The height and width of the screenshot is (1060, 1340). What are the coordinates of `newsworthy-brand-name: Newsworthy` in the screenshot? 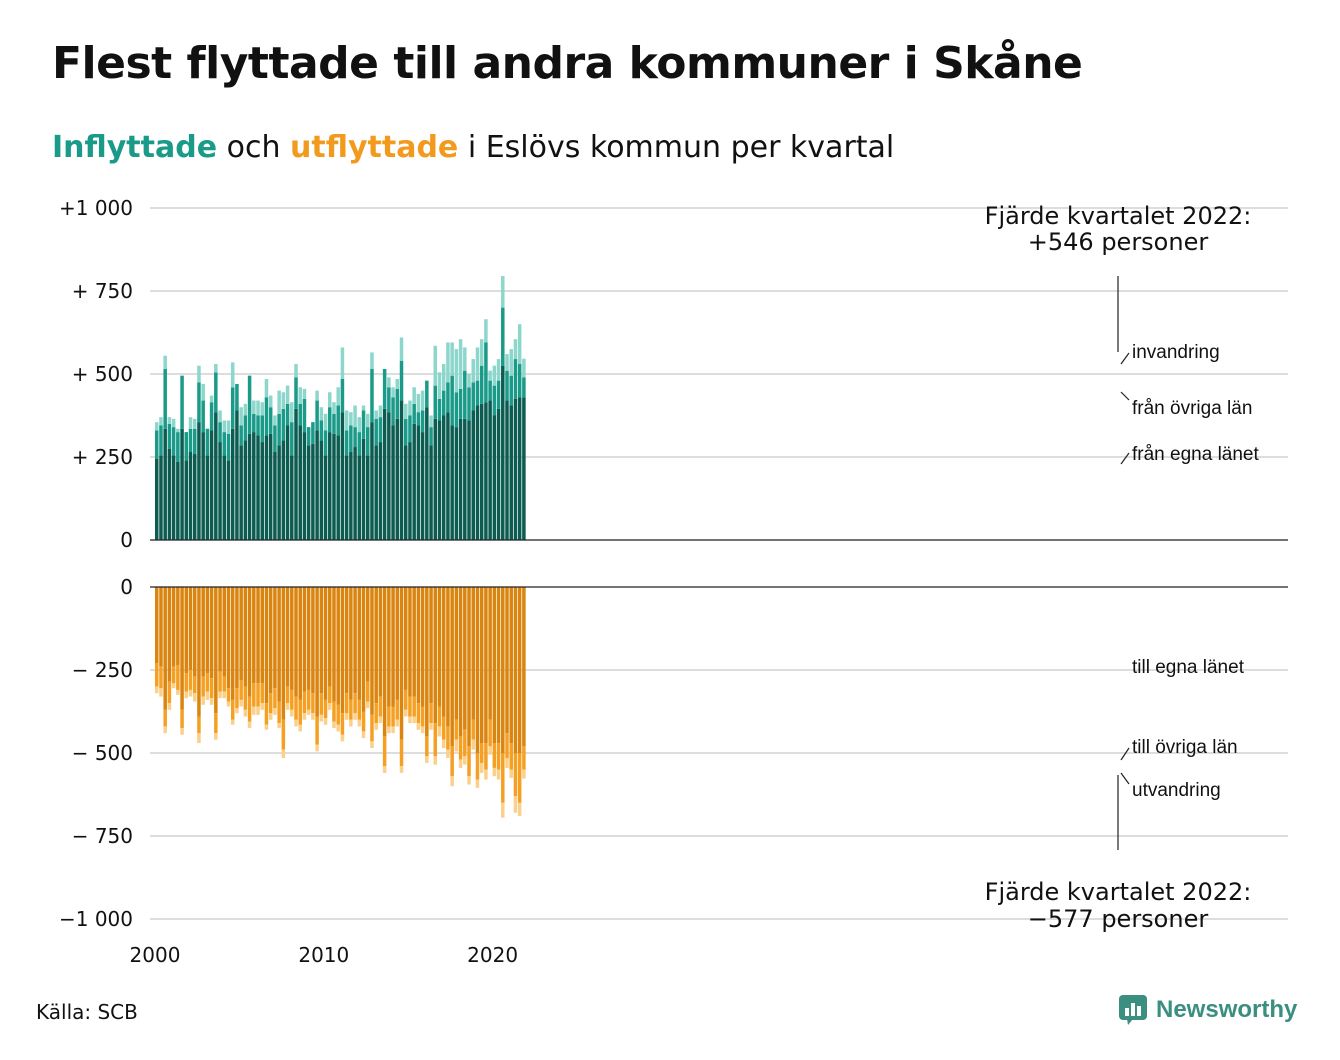 It's located at (1227, 1009).